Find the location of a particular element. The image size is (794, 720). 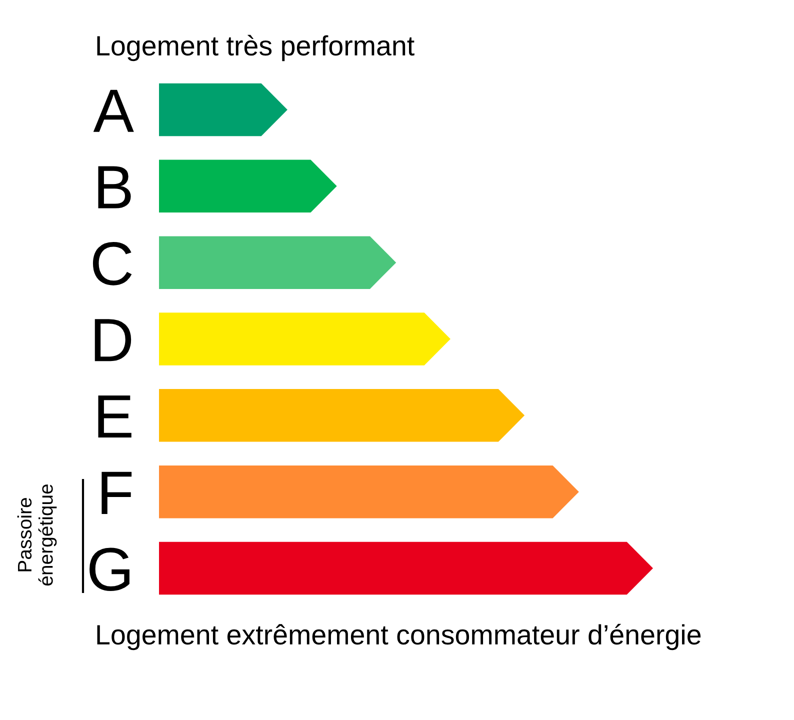

y-tick-label: C is located at coordinates (112, 264).